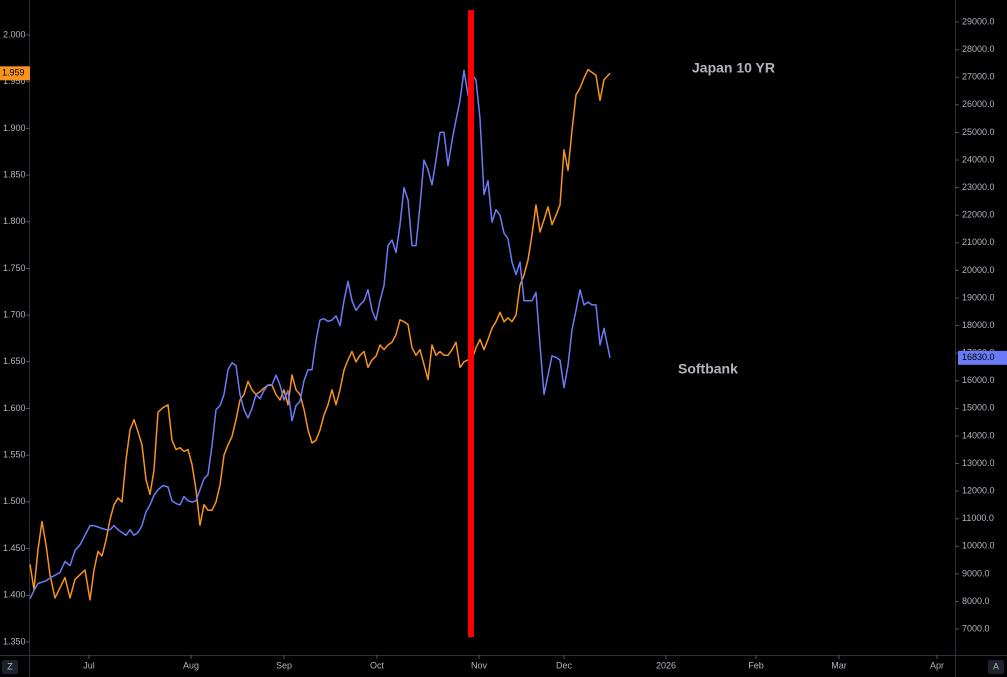 This screenshot has width=1007, height=677. I want to click on y2-tick-label: 14000.0, so click(978, 435).